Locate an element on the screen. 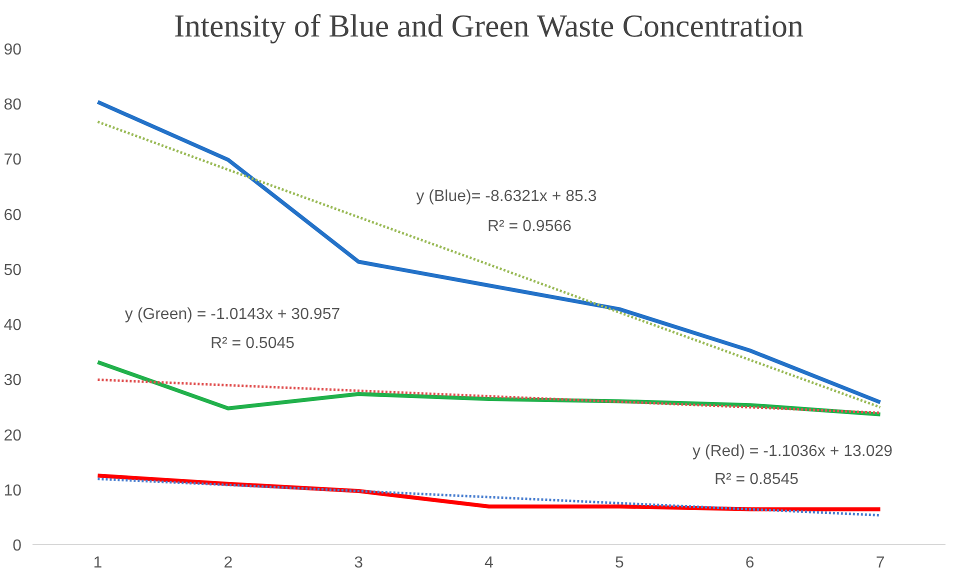 Image resolution: width=958 pixels, height=581 pixels. annotation: R² = 0.5045 is located at coordinates (252, 343).